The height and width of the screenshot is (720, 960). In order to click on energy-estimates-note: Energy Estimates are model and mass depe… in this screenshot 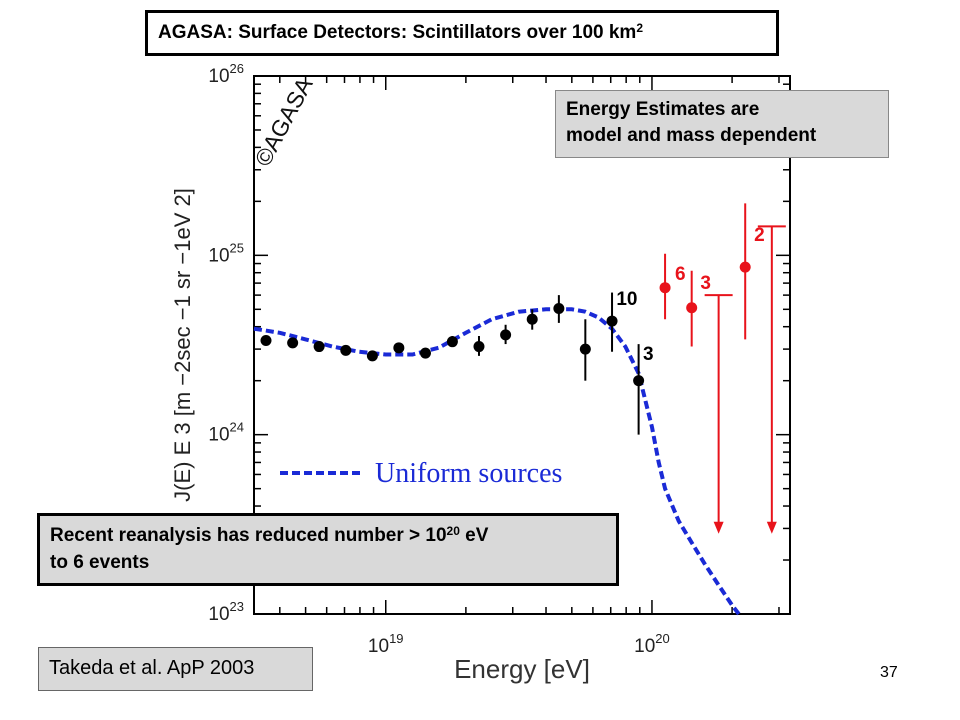, I will do `click(722, 124)`.